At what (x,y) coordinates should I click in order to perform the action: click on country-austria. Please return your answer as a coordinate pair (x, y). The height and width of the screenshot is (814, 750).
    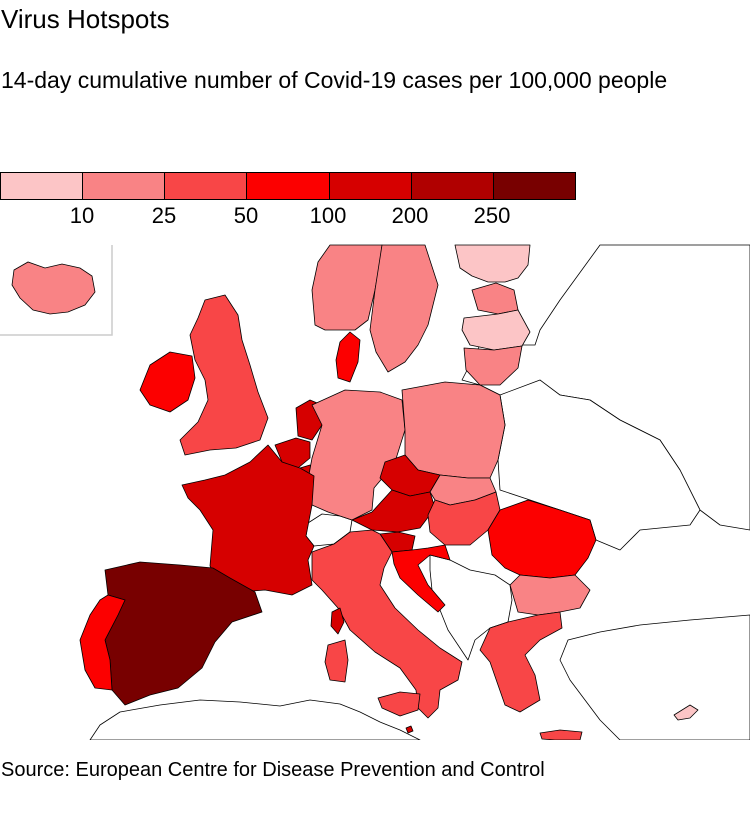
    Looking at the image, I should click on (393, 511).